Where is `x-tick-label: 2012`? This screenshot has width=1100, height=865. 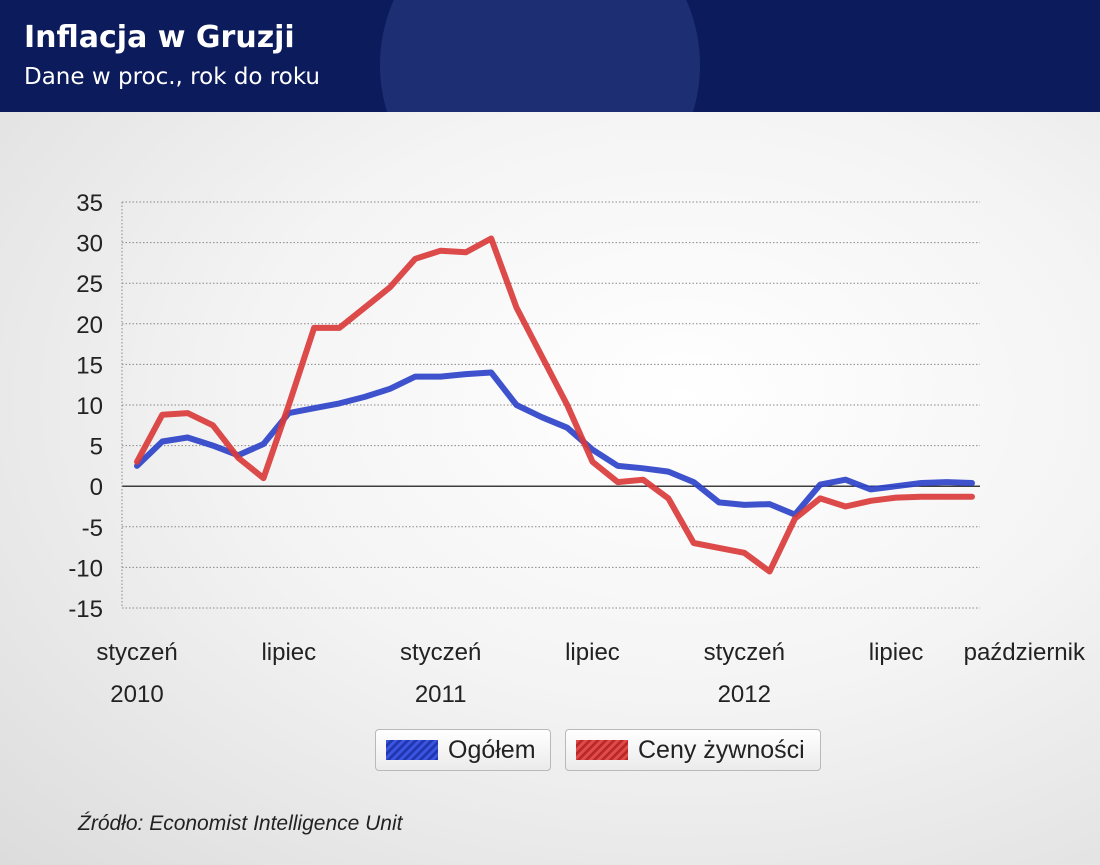 x-tick-label: 2012 is located at coordinates (744, 694).